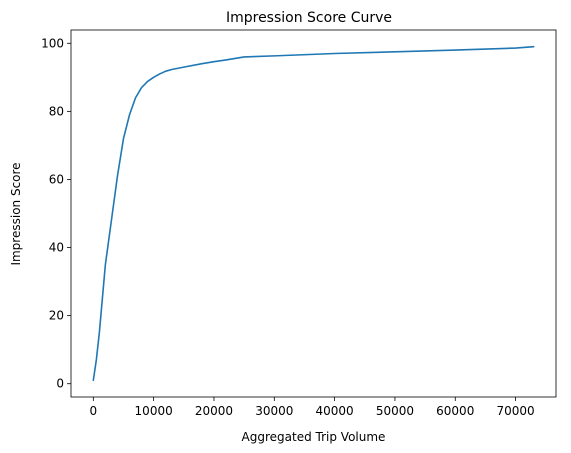 Image resolution: width=571 pixels, height=453 pixels. What do you see at coordinates (56, 316) in the screenshot?
I see `y-tick-label: 20` at bounding box center [56, 316].